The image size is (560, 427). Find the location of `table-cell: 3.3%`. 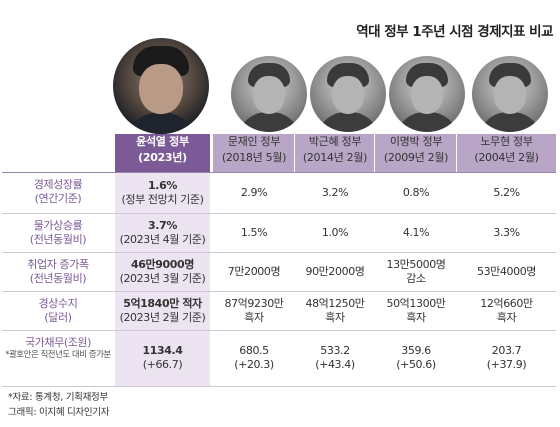

table-cell: 3.3% is located at coordinates (506, 233).